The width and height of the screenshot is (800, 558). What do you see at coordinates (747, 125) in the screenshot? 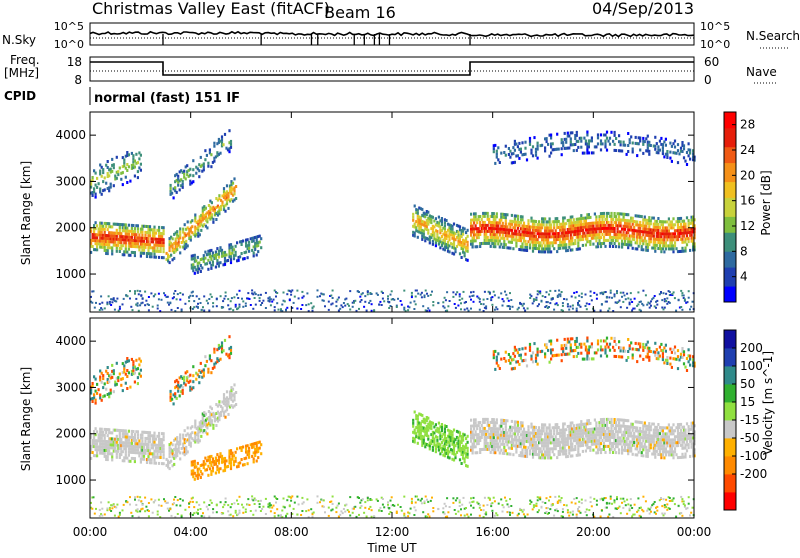
I see `power-colorbar-tick-label: 28` at bounding box center [747, 125].